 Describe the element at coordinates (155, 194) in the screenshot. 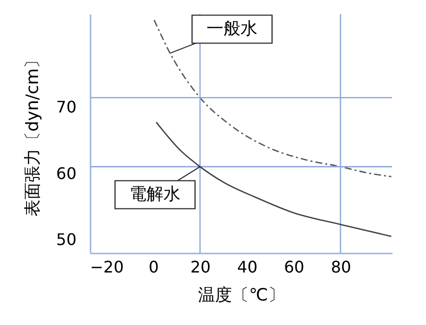

I see `series-label: 電解水` at that location.